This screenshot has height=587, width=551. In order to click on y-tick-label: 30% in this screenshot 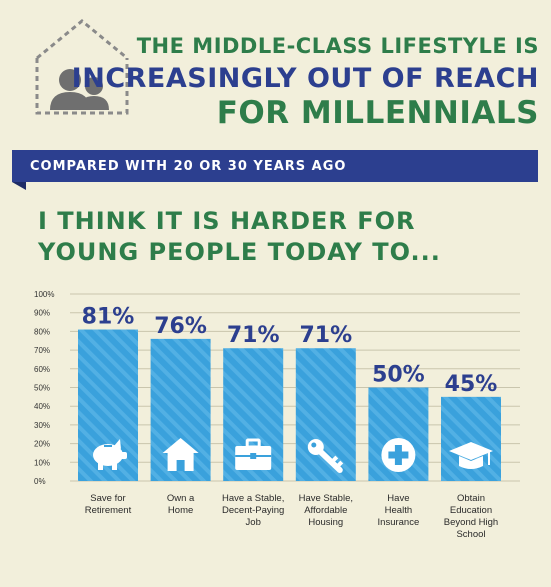, I will do `click(42, 425)`.